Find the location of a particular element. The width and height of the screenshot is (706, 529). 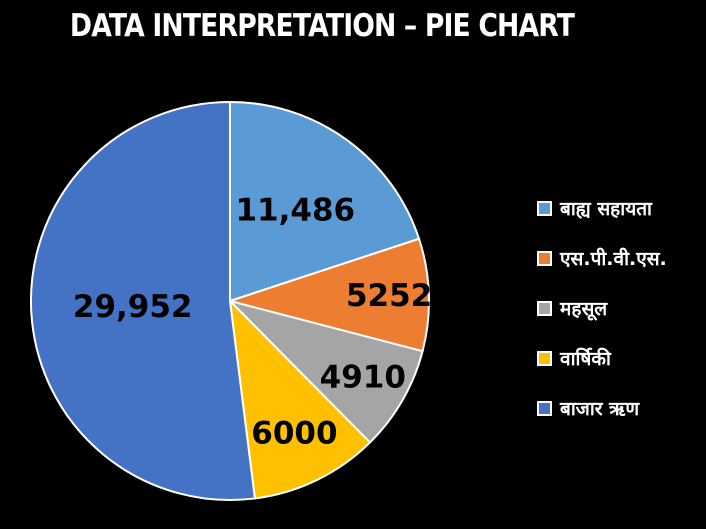

legend-label: एस.पी.वी.एस. is located at coordinates (613, 259).